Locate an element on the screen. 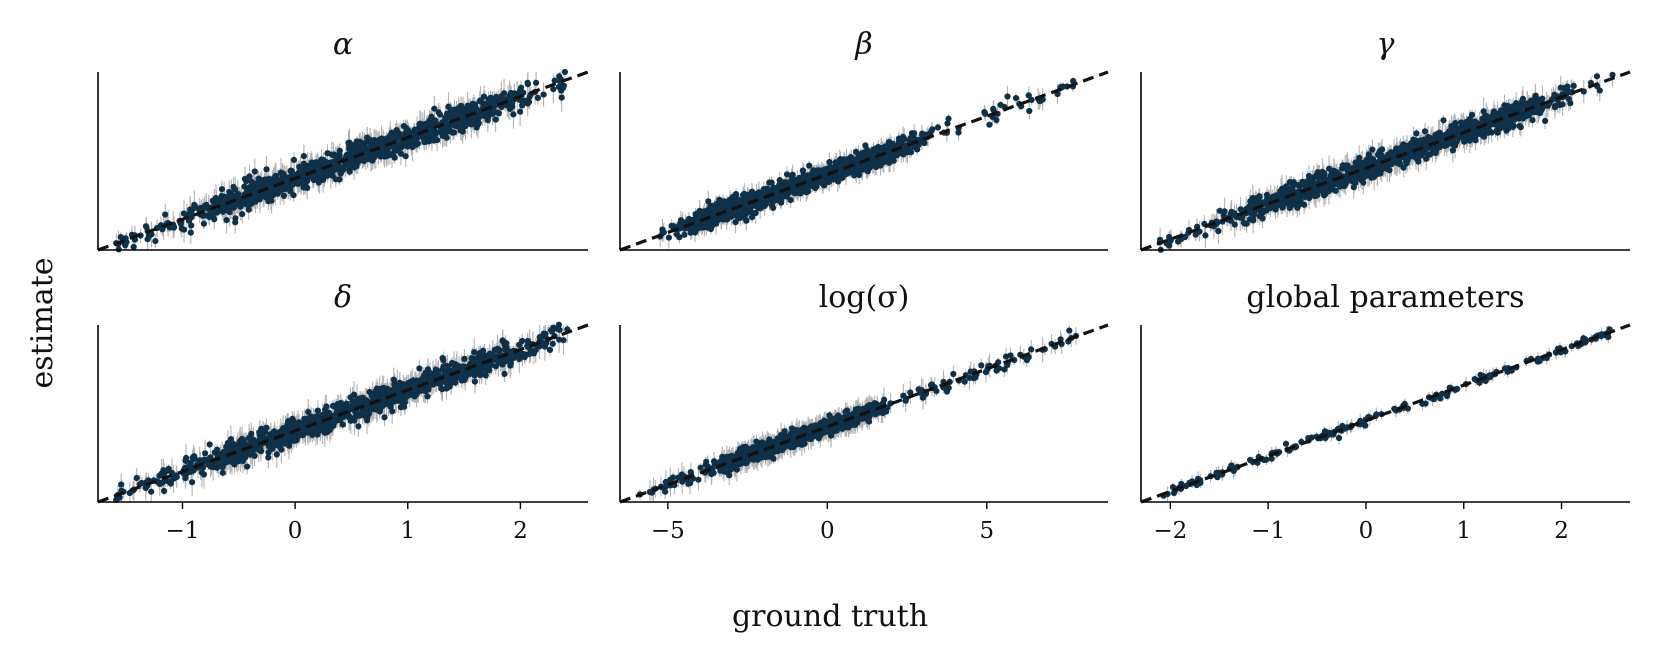 Image resolution: width=1661 pixels, height=646 pixels. data-points is located at coordinates (341, 160).